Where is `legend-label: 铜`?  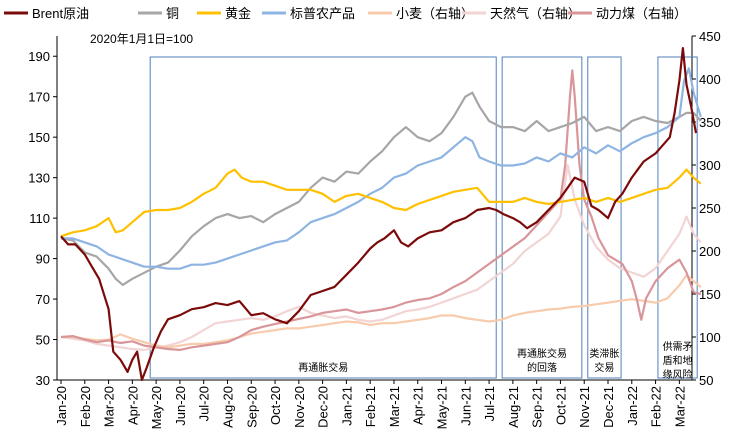
legend-label: 铜 is located at coordinates (172, 13).